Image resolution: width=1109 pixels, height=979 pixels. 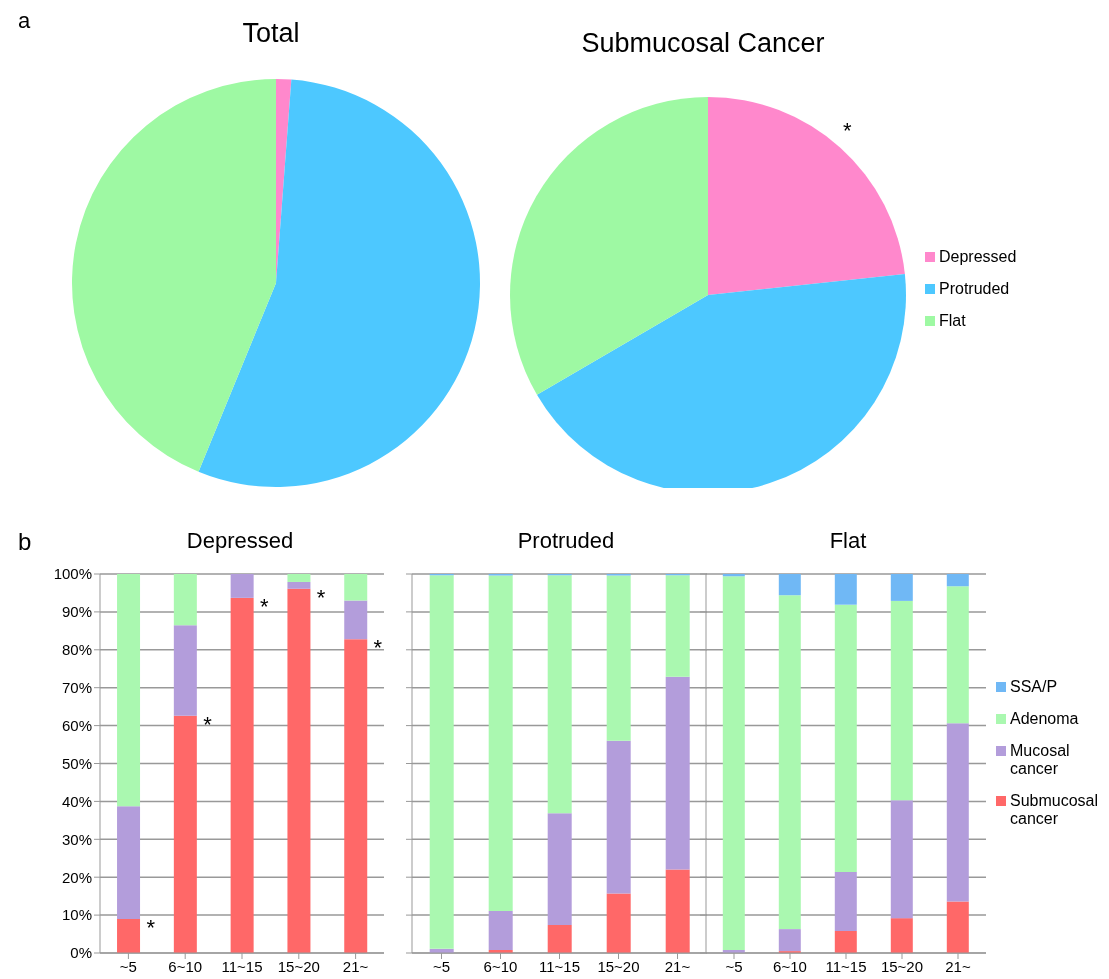 What do you see at coordinates (1055, 810) in the screenshot?
I see `legend-label: Submucosal cancer` at bounding box center [1055, 810].